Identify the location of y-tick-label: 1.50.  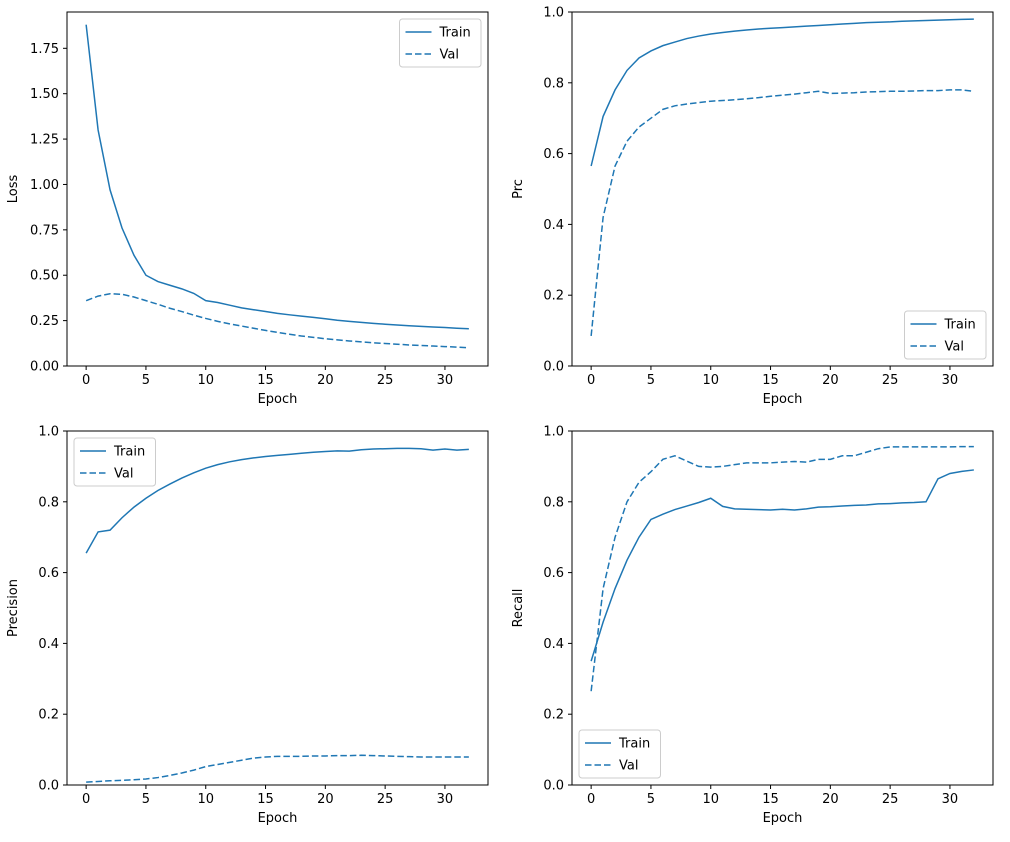
(44, 94).